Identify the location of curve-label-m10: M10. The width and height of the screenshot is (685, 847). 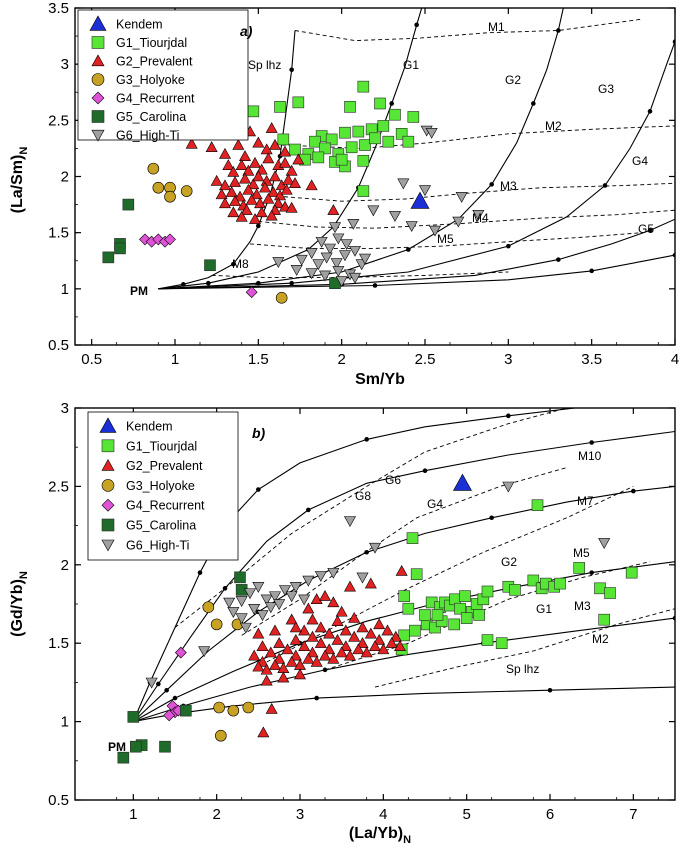
(590, 456).